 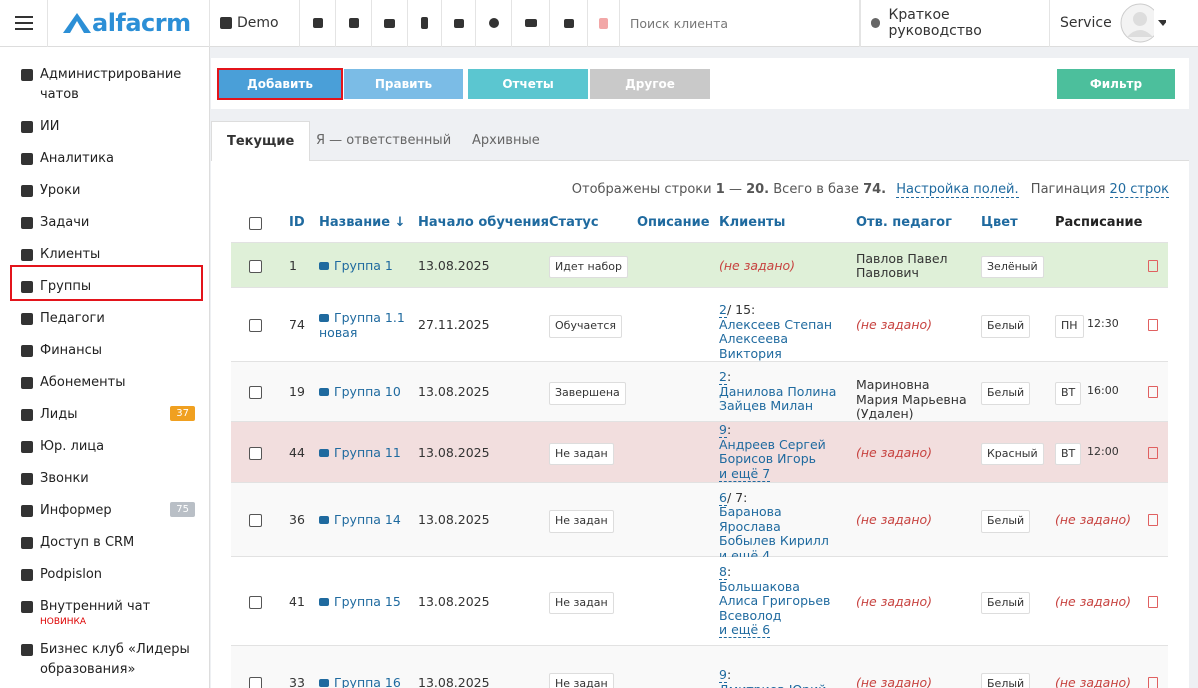 What do you see at coordinates (364, 325) in the screenshot?
I see `group-name: Группа 1.1 новая` at bounding box center [364, 325].